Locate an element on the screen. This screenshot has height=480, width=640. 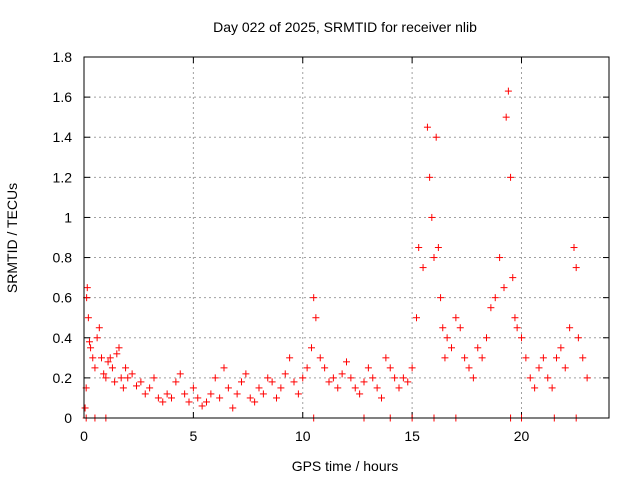
x-tick-label: 5 is located at coordinates (193, 436).